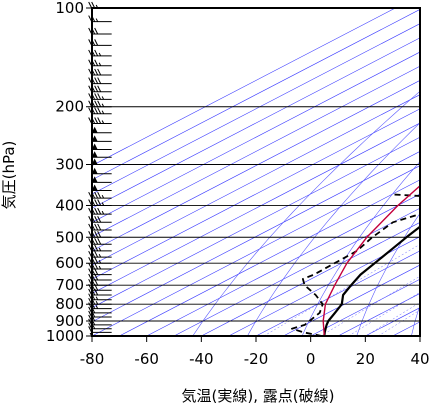  I want to click on y-tick-label: 100, so click(69, 8).